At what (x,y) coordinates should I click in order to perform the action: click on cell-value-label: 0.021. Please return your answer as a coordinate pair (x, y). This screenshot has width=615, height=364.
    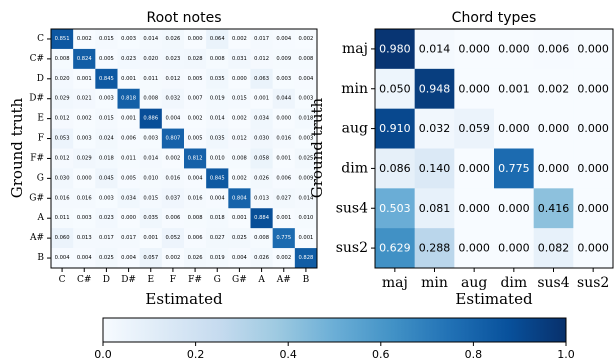
    Looking at the image, I should click on (84, 99).